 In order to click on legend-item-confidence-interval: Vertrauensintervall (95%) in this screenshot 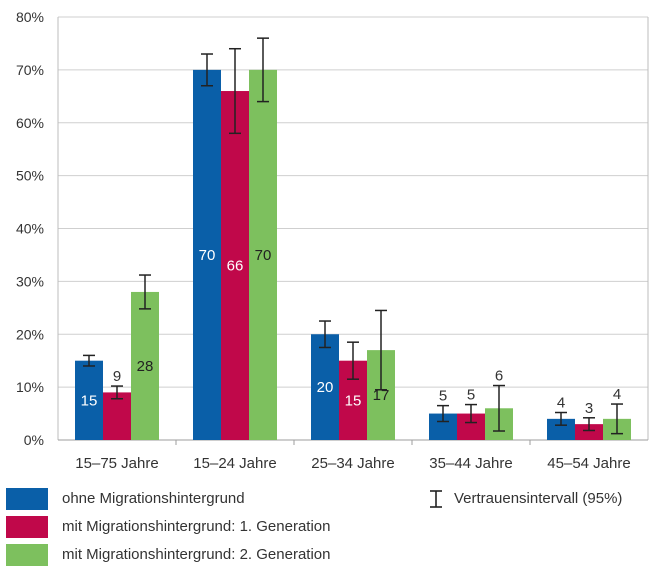, I will do `click(539, 499)`.